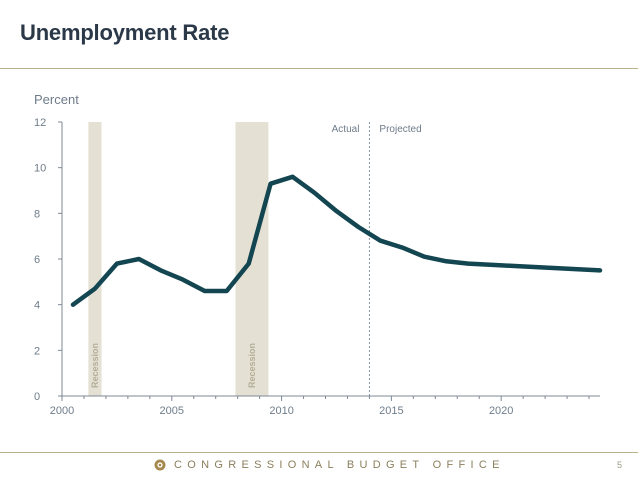 The image size is (638, 479). What do you see at coordinates (172, 411) in the screenshot?
I see `x-tick-label: 2005` at bounding box center [172, 411].